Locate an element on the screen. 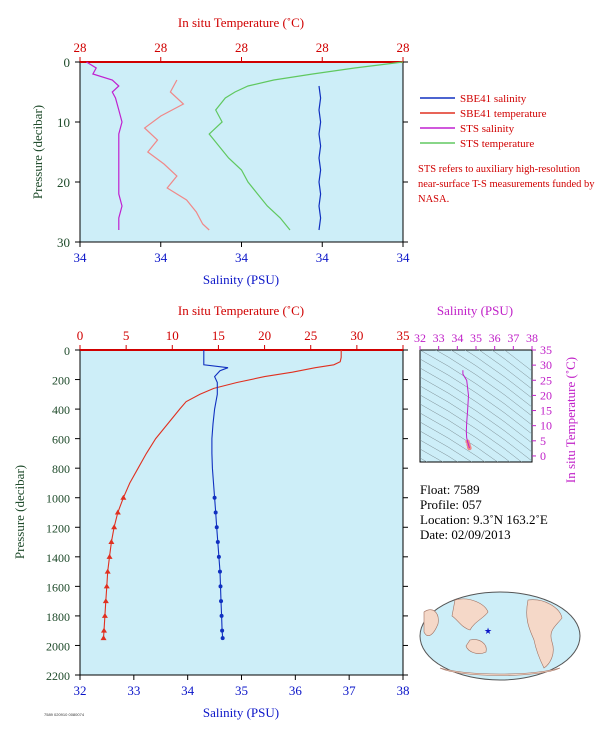 The width and height of the screenshot is (601, 736). full-profile-top-tick-label: 0 is located at coordinates (80, 335).